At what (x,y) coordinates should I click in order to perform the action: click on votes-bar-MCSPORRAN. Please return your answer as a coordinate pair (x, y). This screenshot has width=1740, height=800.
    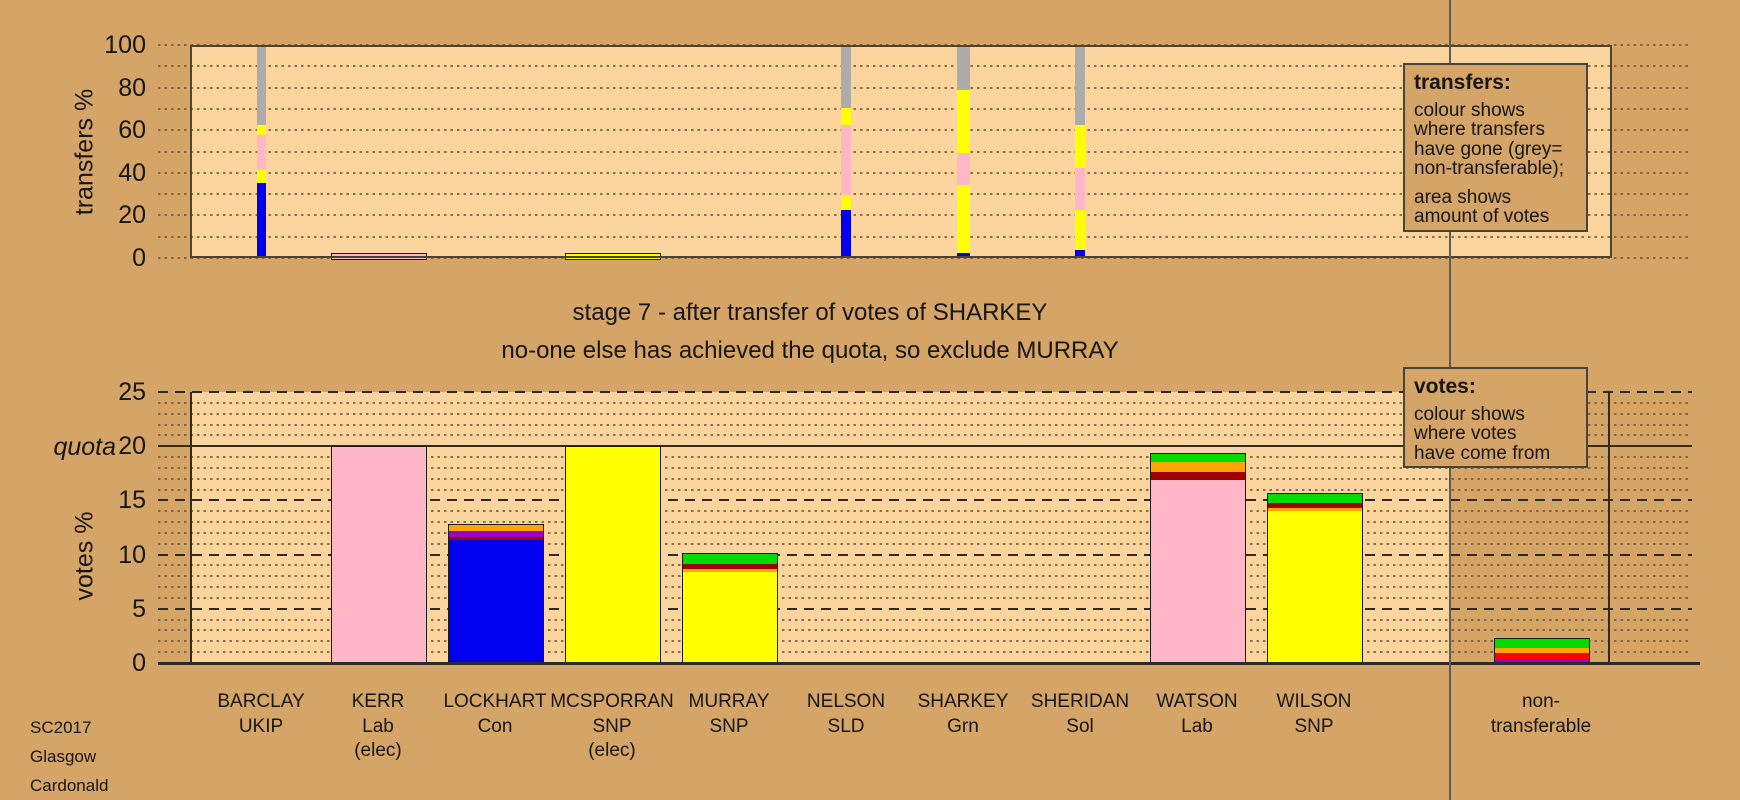
    Looking at the image, I should click on (613, 555).